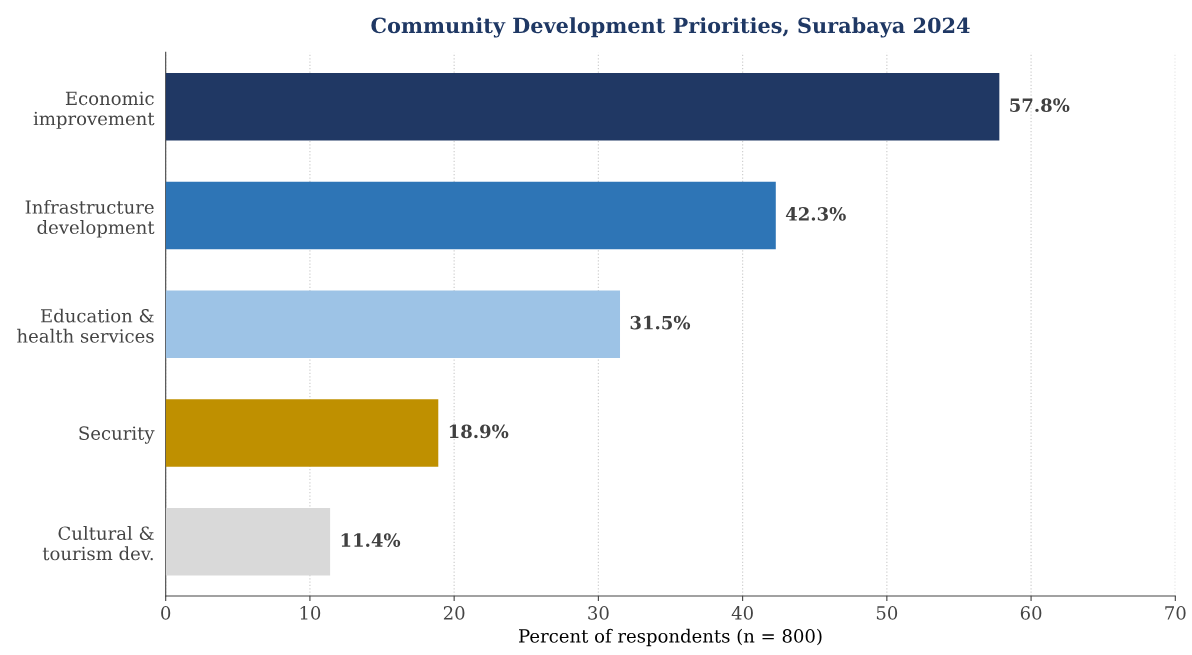 The image size is (1192, 655). I want to click on x-tick-label: 70, so click(1175, 613).